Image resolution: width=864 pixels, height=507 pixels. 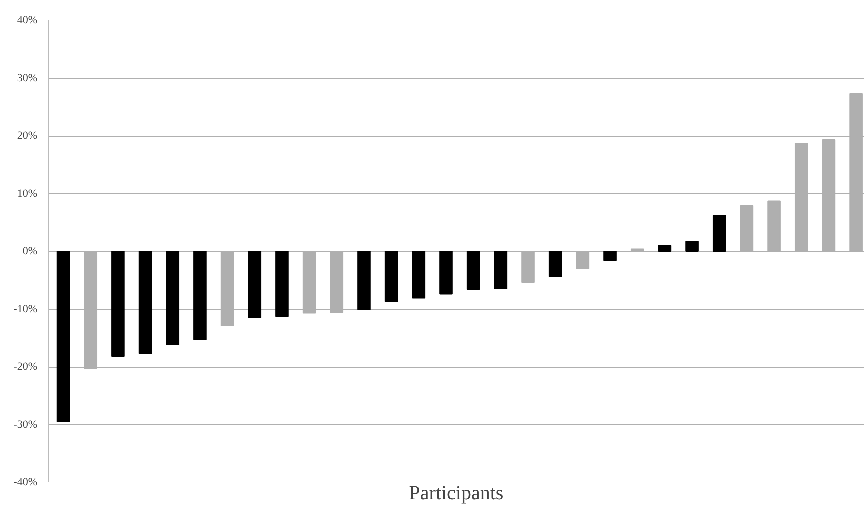 What do you see at coordinates (26, 309) in the screenshot?
I see `y-tick-label: -10%` at bounding box center [26, 309].